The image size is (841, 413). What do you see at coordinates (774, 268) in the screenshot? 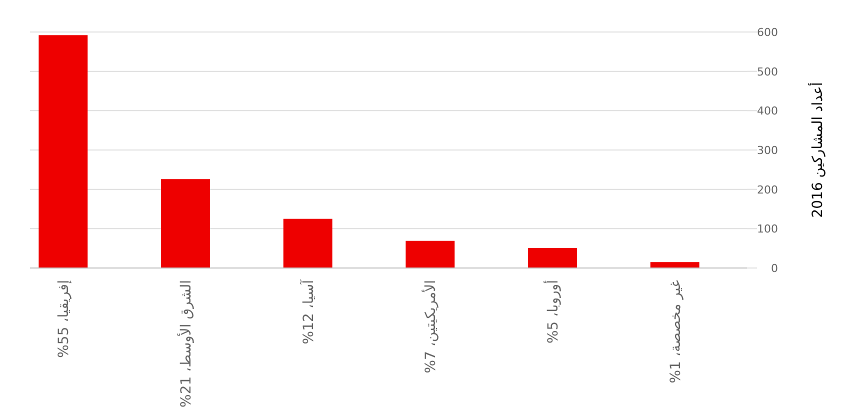
I see `y-tick-label: 0` at bounding box center [774, 268].